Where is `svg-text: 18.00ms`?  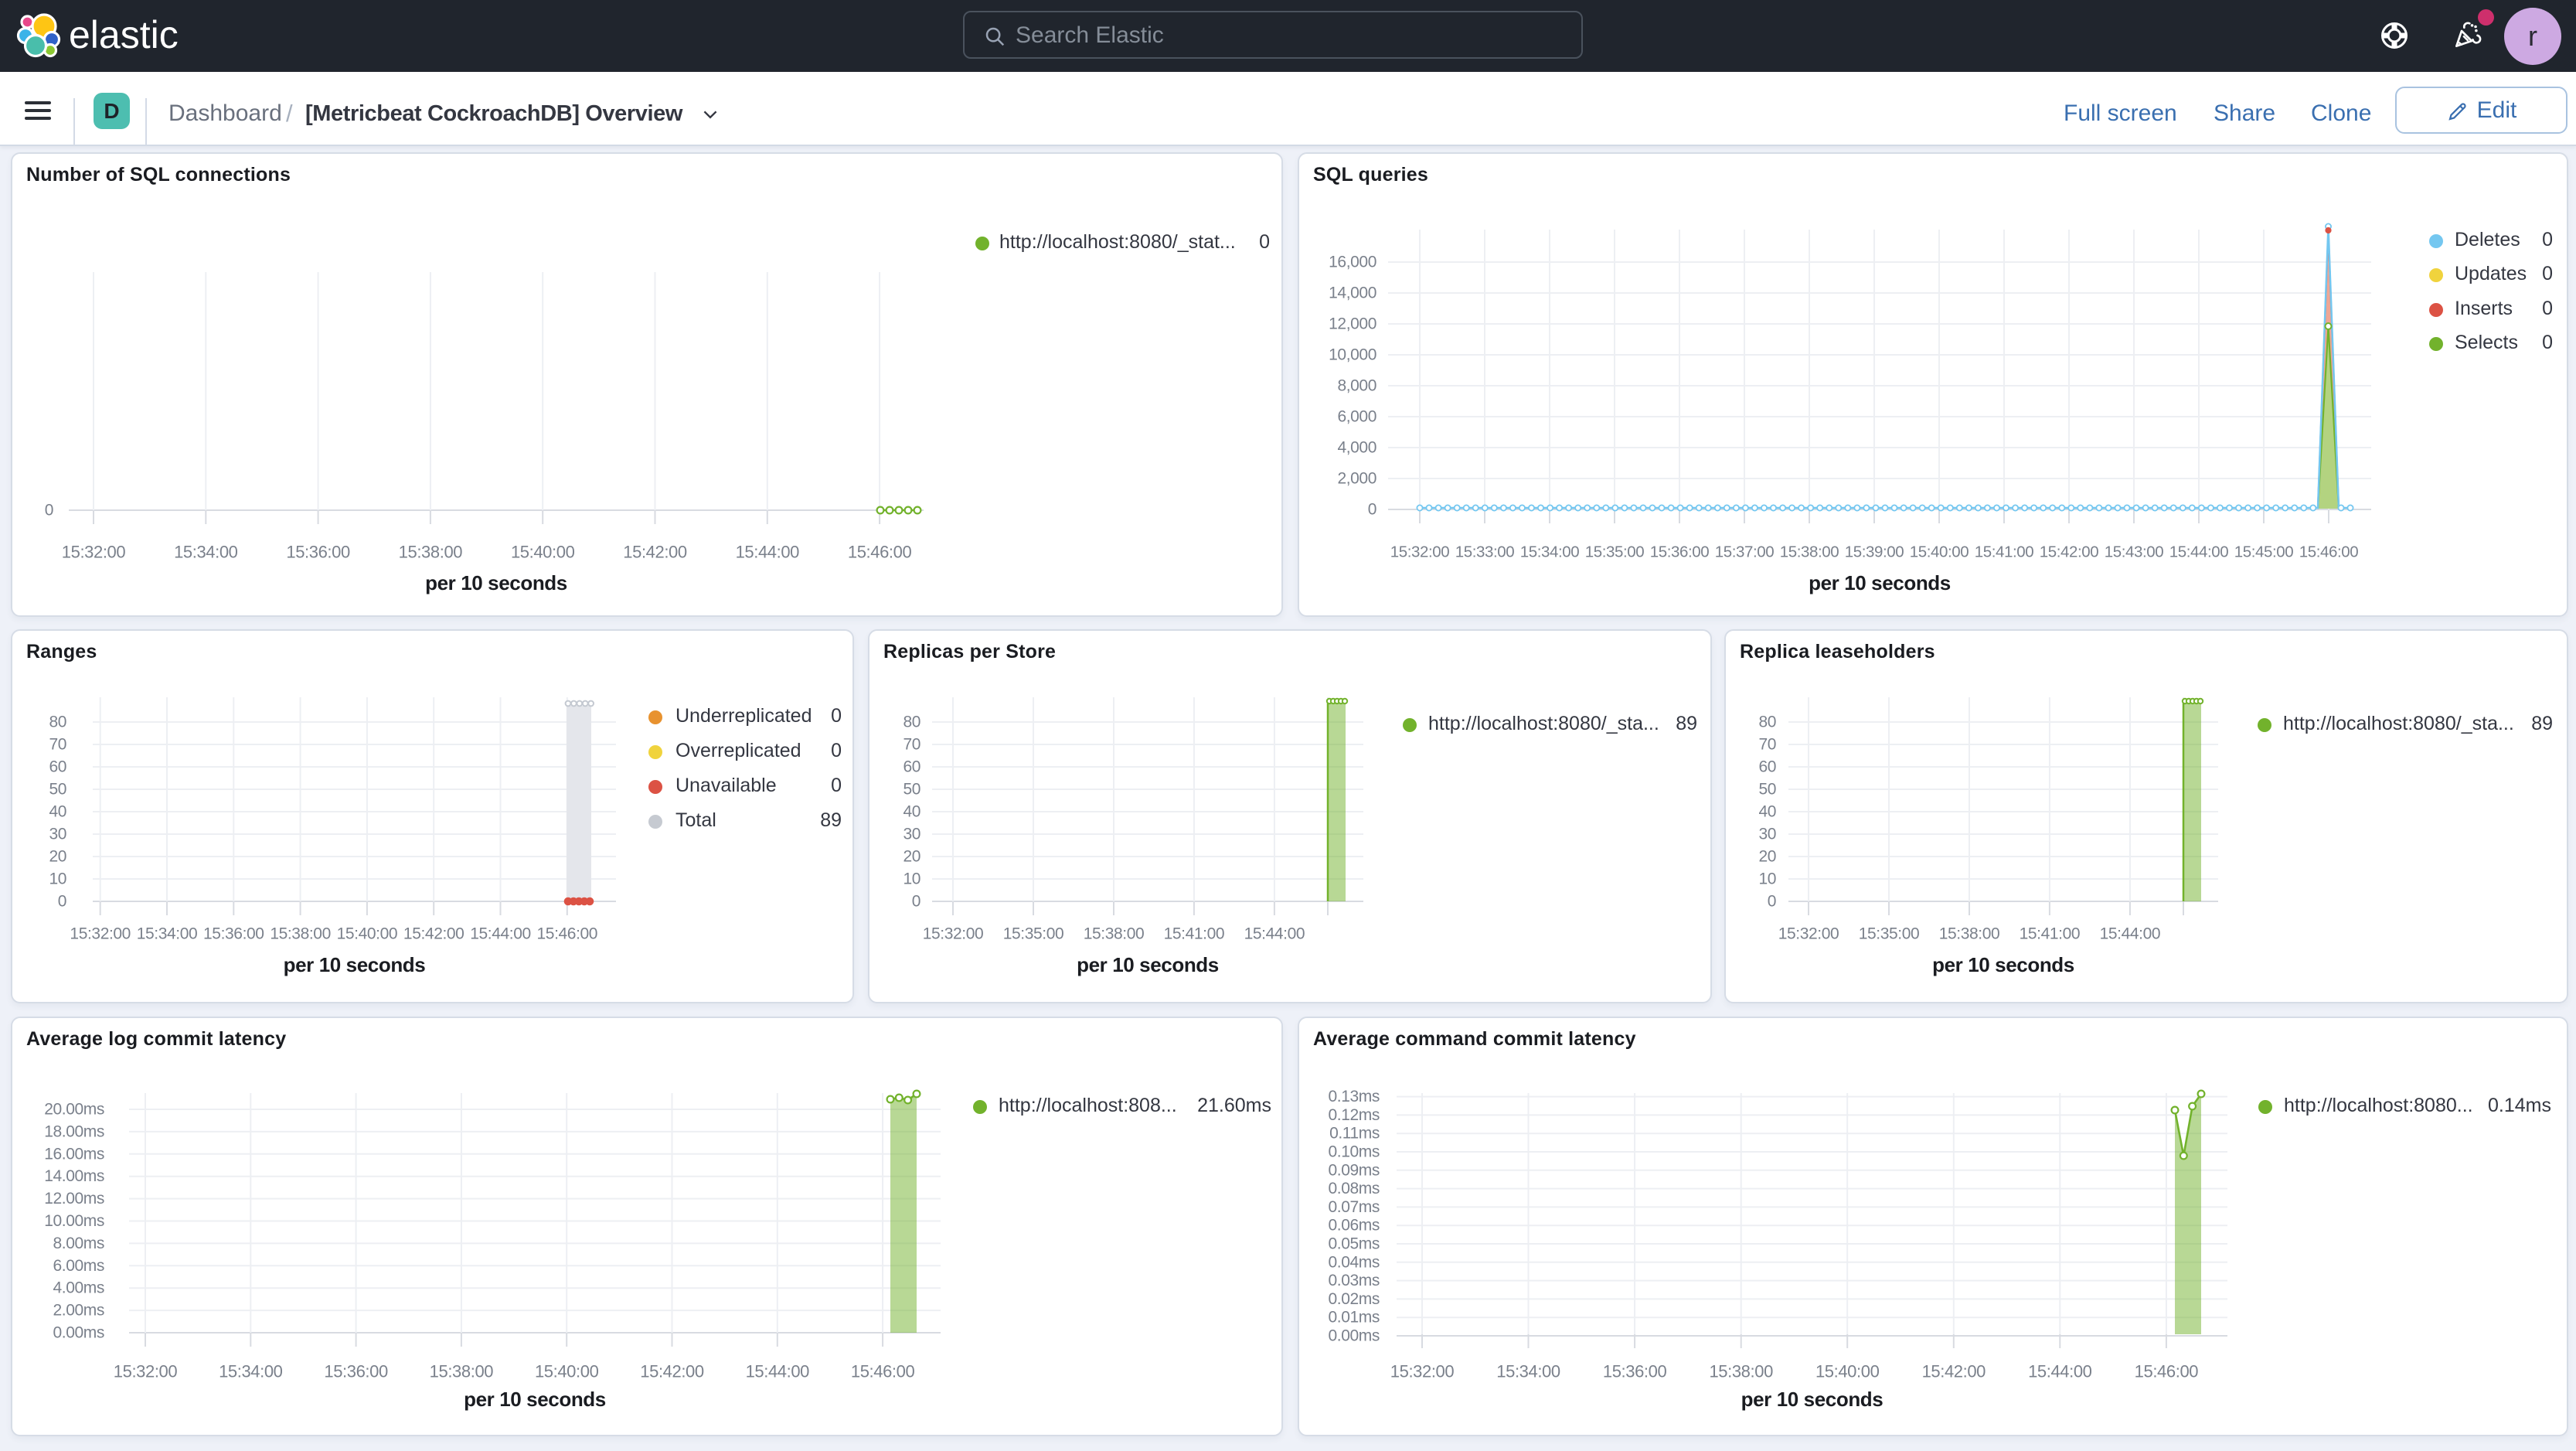 svg-text: 18.00ms is located at coordinates (74, 1131).